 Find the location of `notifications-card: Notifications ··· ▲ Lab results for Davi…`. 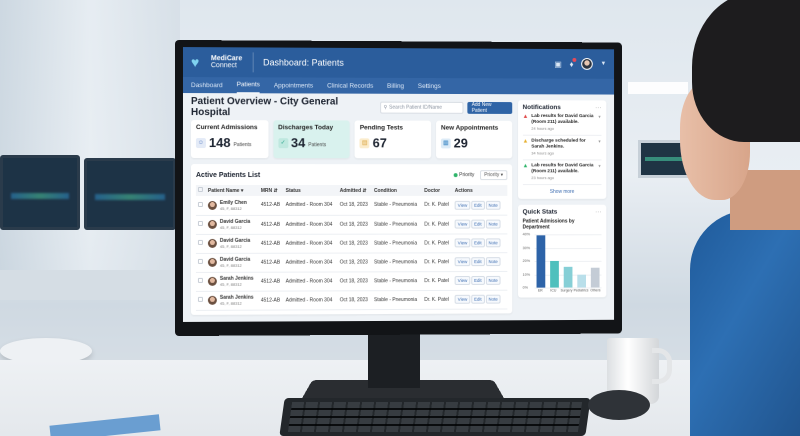

notifications-card: Notifications ··· ▲ Lab results for Davi… is located at coordinates (562, 149).